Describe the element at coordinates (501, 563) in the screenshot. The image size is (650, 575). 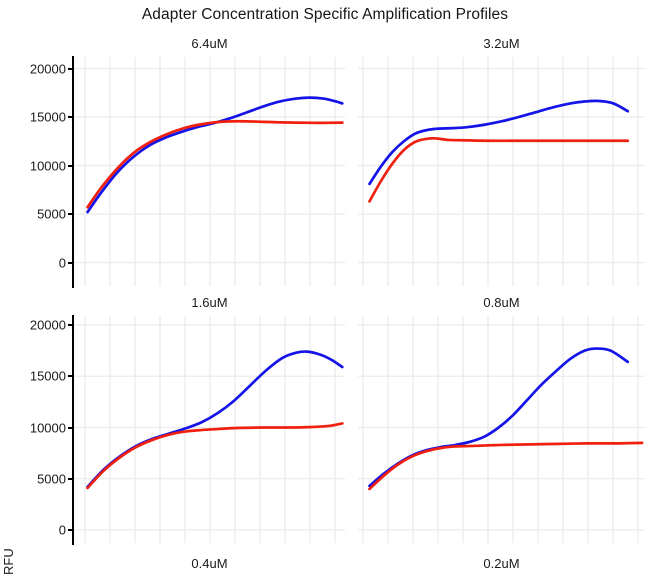
I see `facet-title-0.2uM: 0.2uM` at that location.